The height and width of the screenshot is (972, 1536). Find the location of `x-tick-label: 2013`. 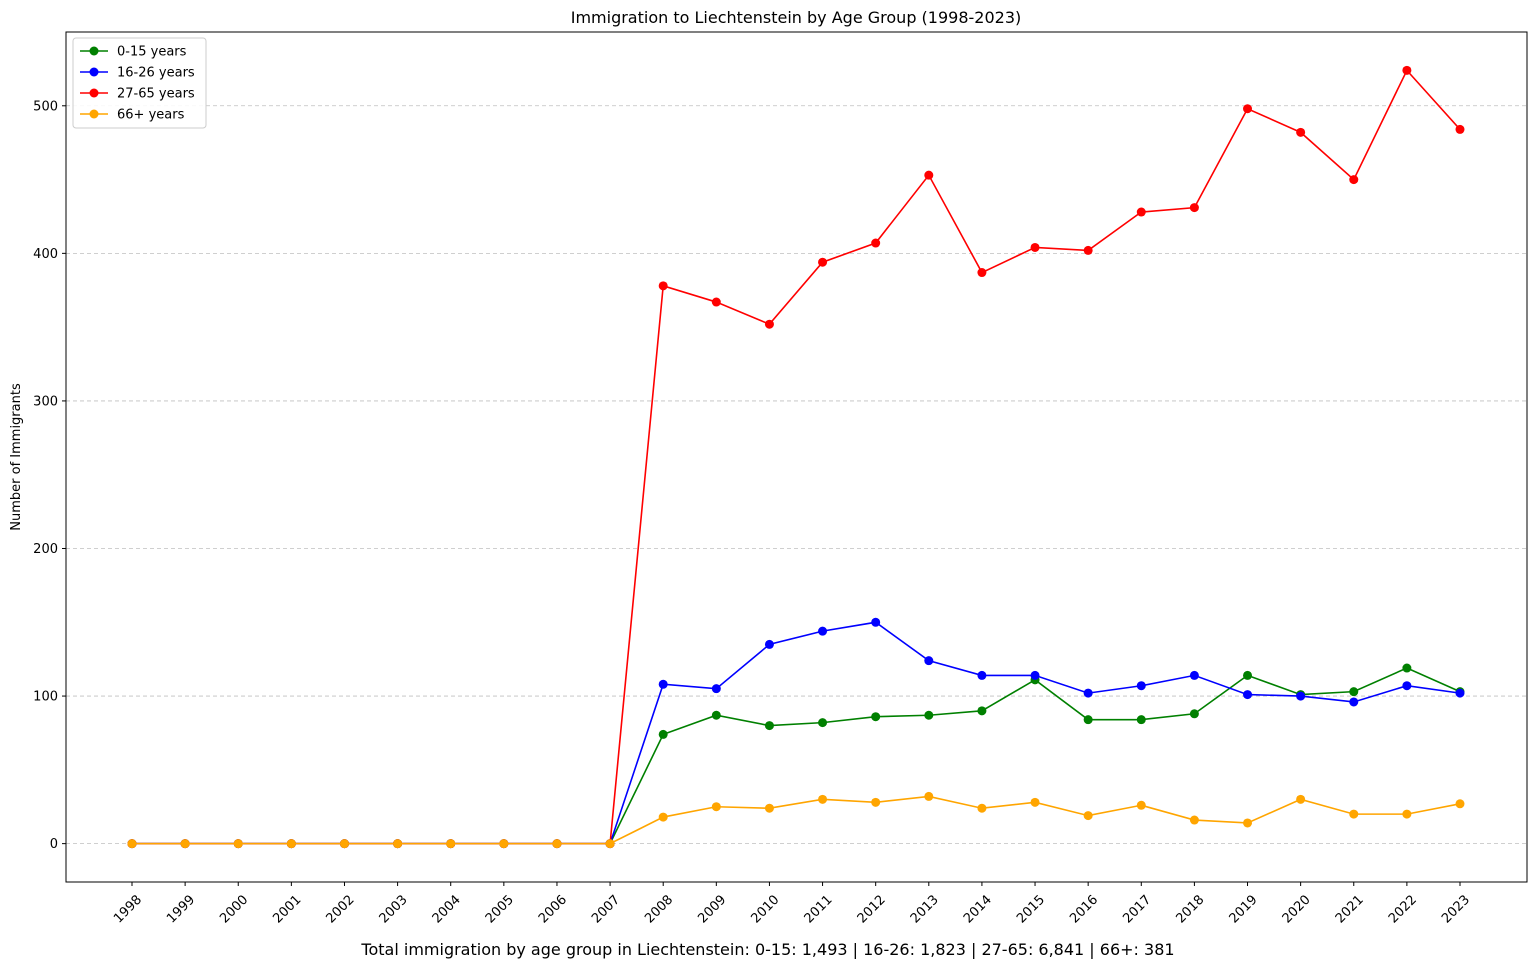

x-tick-label: 2013 is located at coordinates (925, 909).